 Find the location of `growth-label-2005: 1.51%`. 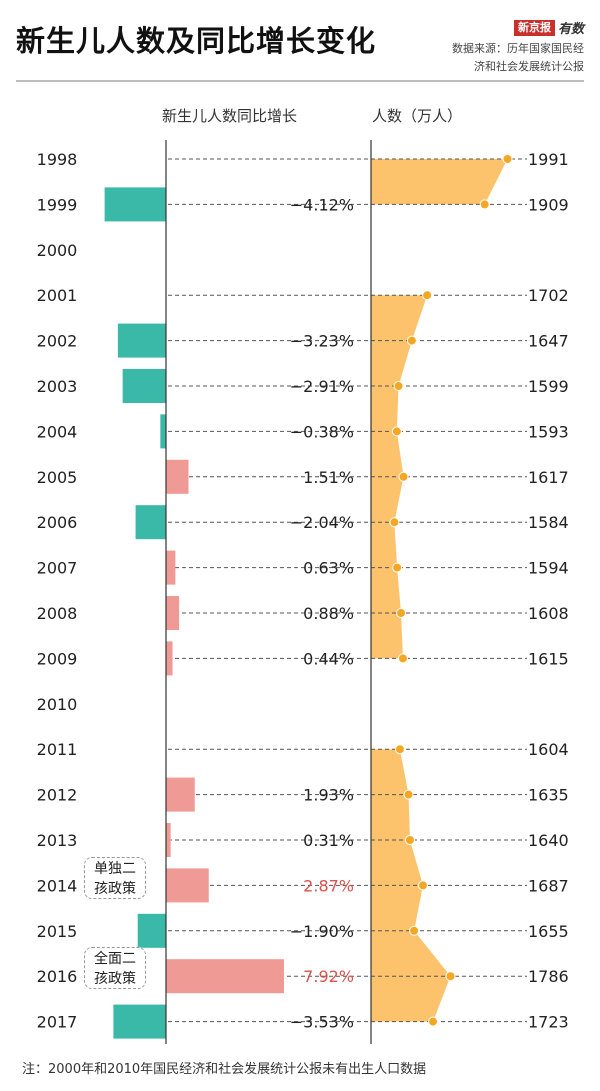

growth-label-2005: 1.51% is located at coordinates (328, 477).